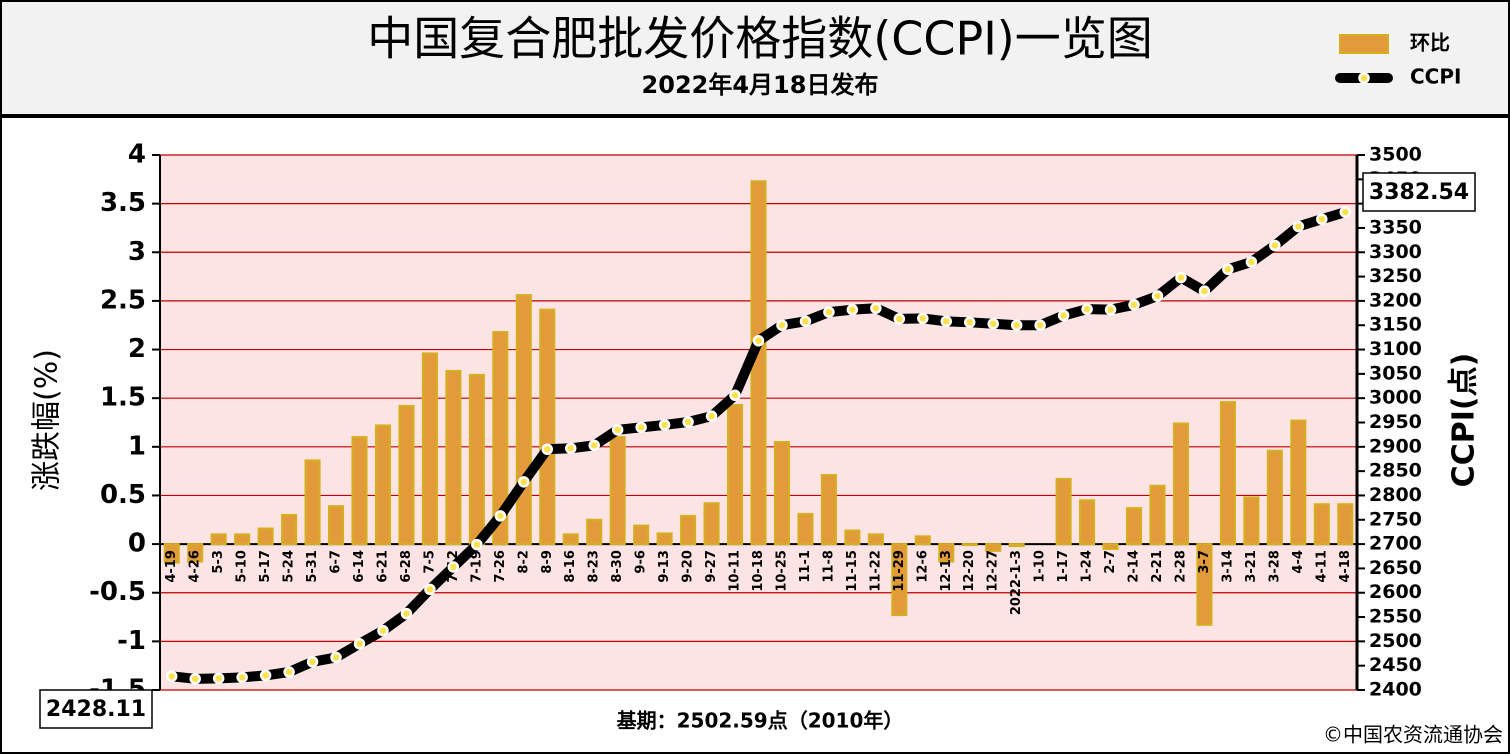  I want to click on x-tick-label: 1-10, so click(1040, 566).